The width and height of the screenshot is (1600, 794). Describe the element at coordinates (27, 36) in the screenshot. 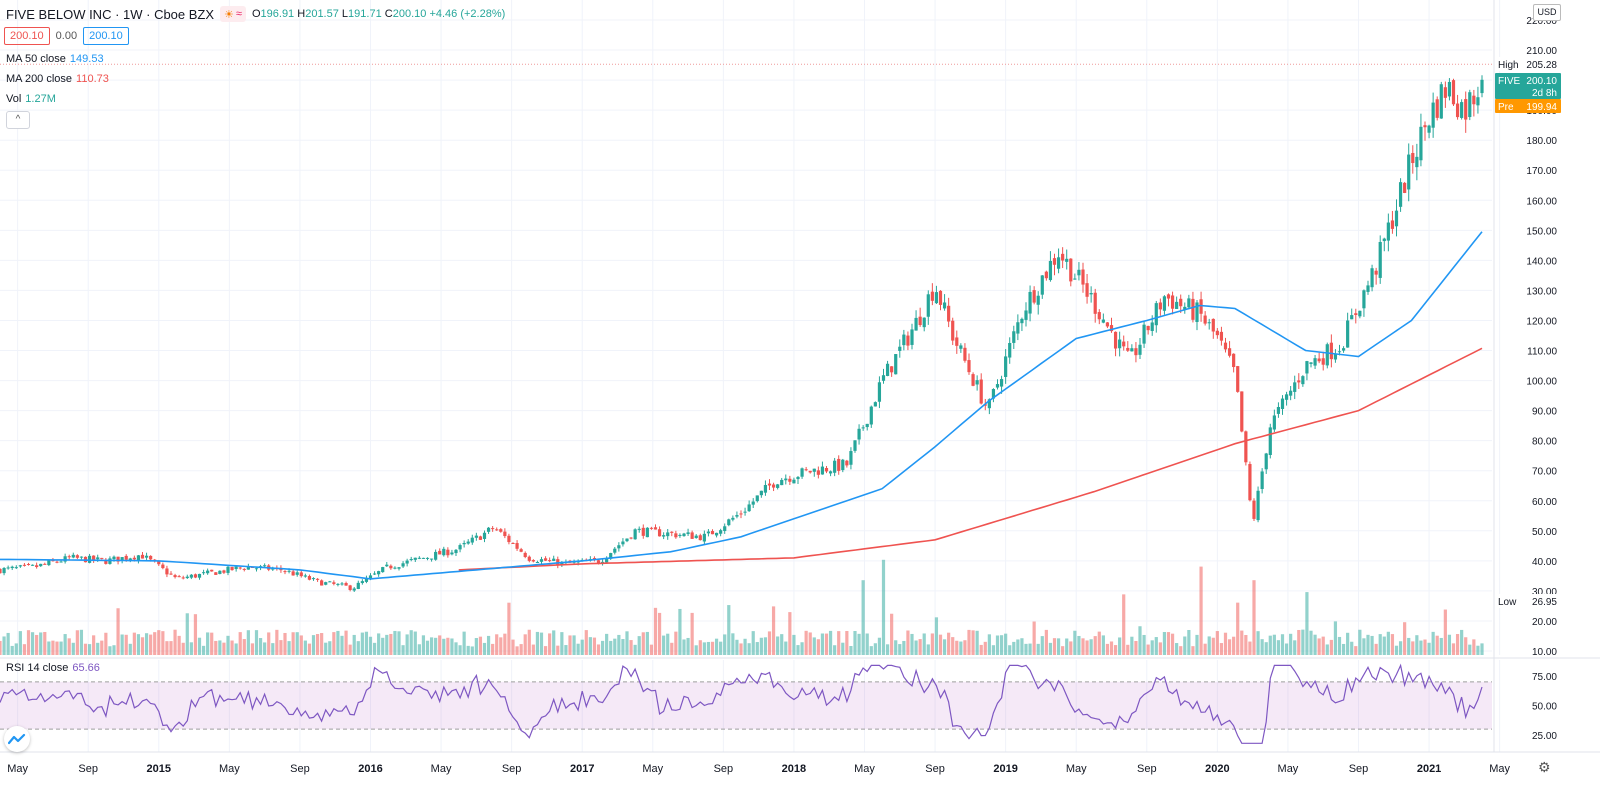

I see `bid-price-button: 200.10` at that location.